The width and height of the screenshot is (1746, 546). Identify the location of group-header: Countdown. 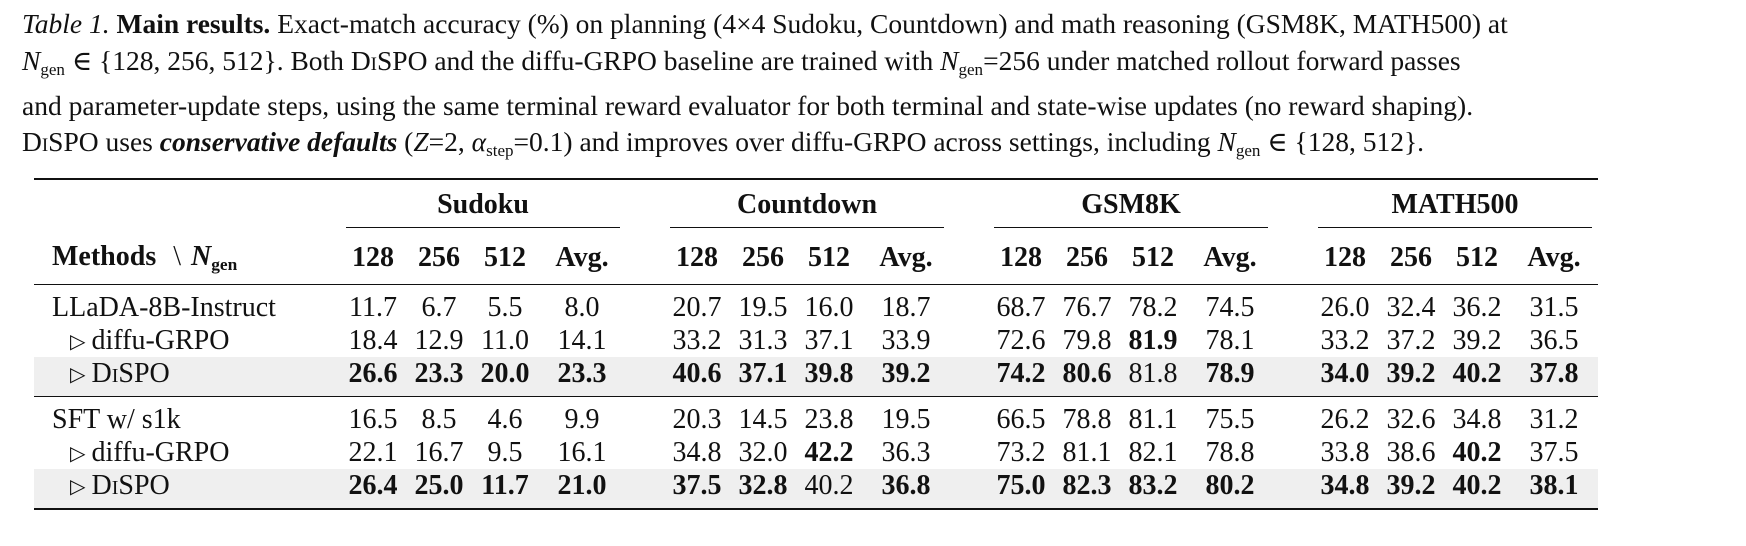
(807, 205).